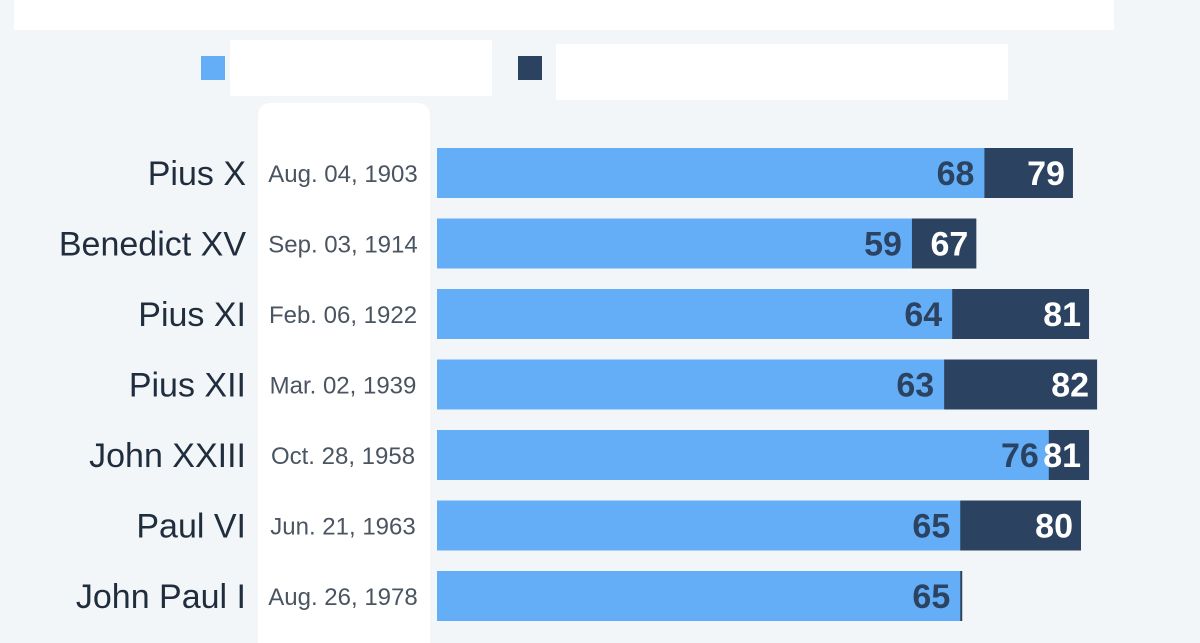  I want to click on pope-name-label: Pius XI, so click(192, 315).